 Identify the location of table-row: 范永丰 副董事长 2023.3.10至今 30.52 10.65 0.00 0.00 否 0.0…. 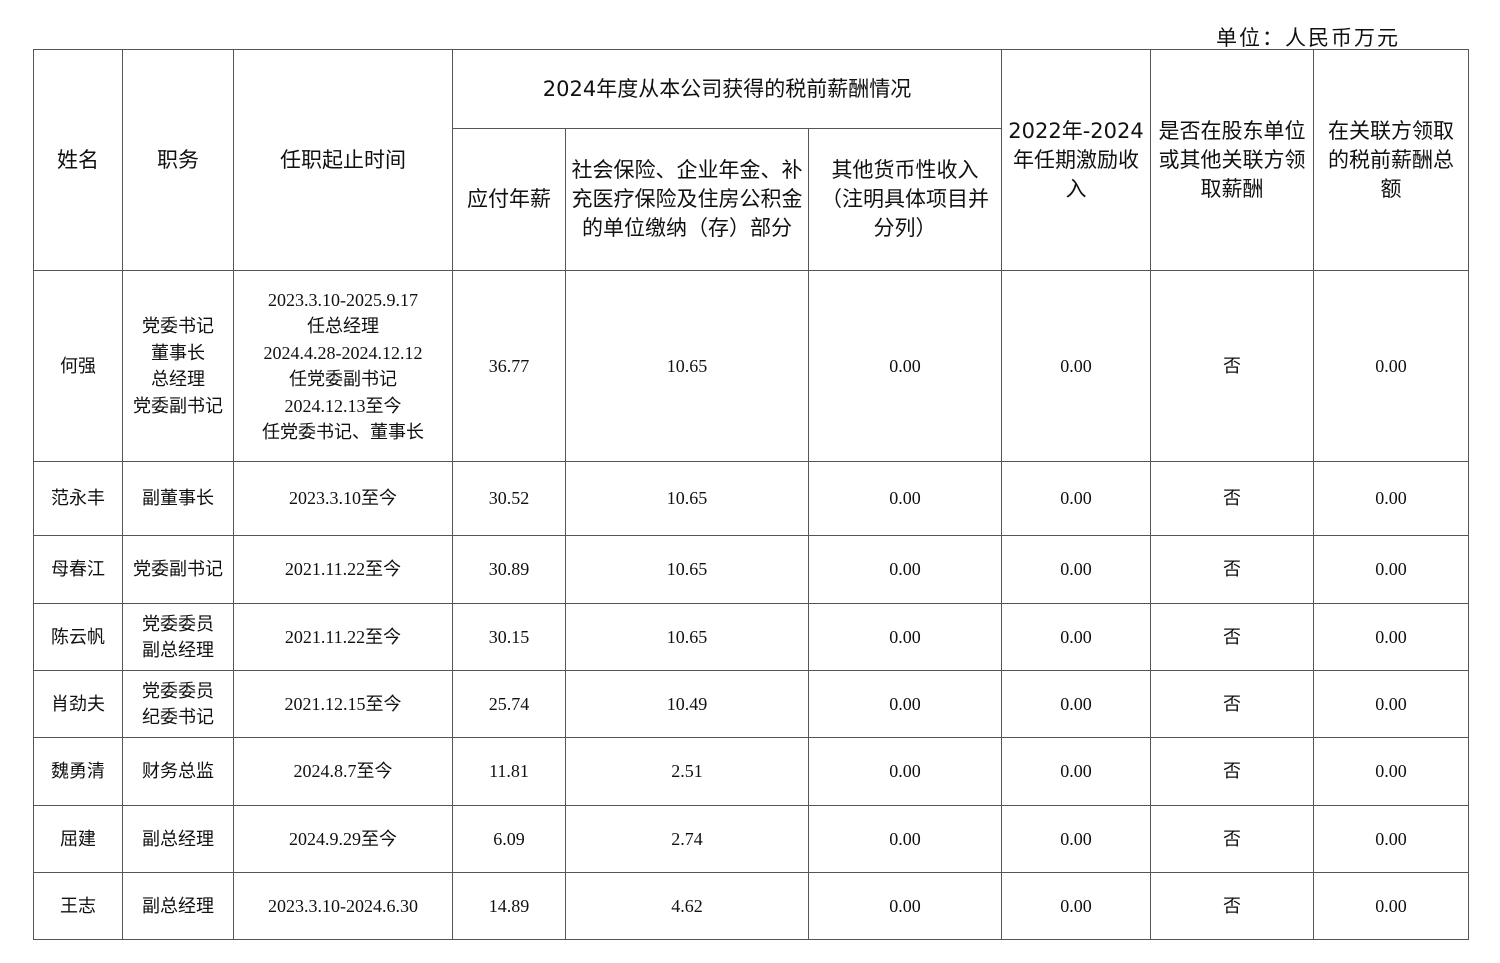
(751, 498).